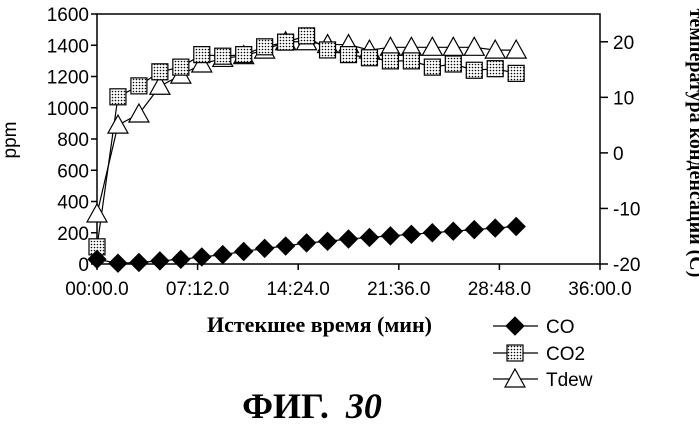 The height and width of the screenshot is (432, 699). What do you see at coordinates (515, 353) in the screenshot?
I see `legend-marker-co2` at bounding box center [515, 353].